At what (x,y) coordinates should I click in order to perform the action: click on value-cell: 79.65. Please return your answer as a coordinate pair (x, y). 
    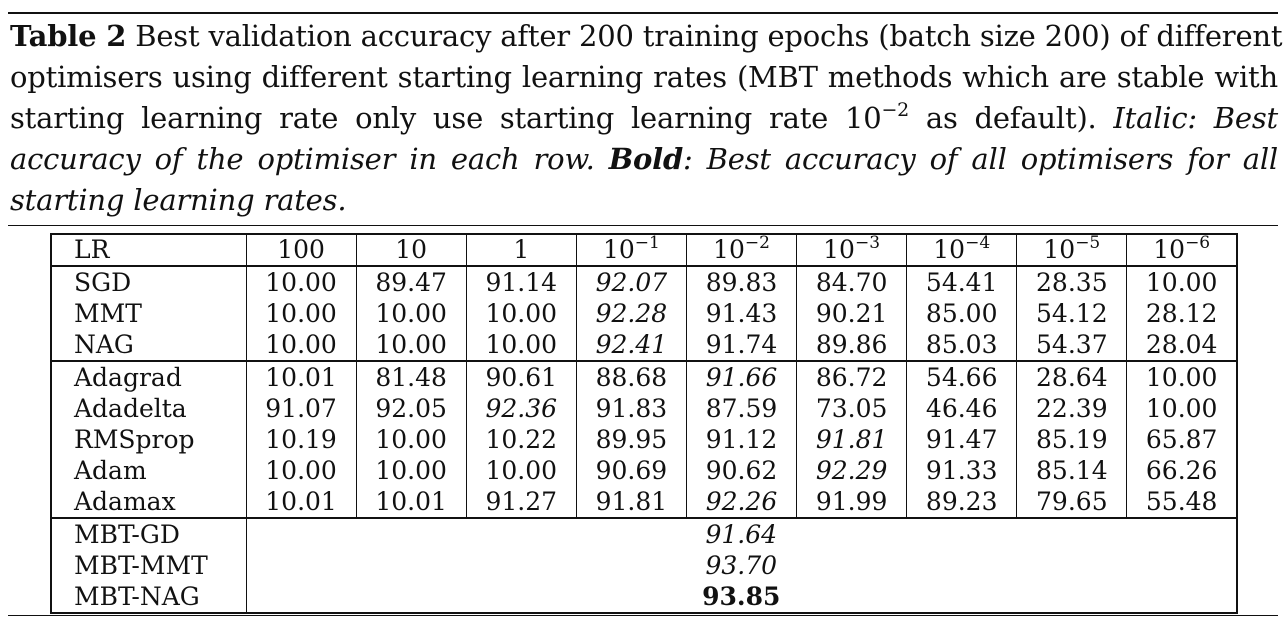
    Looking at the image, I should click on (1072, 502).